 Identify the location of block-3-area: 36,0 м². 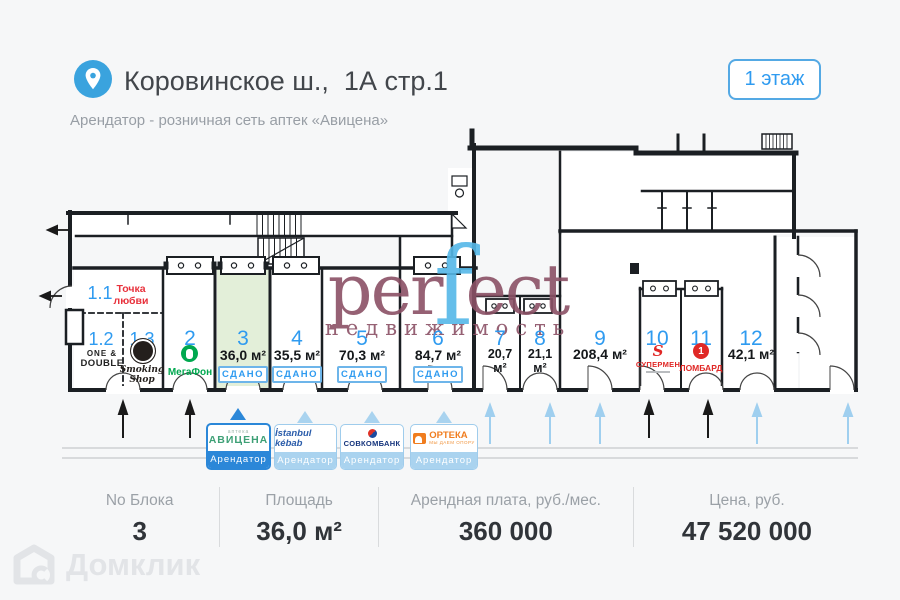
(243, 355).